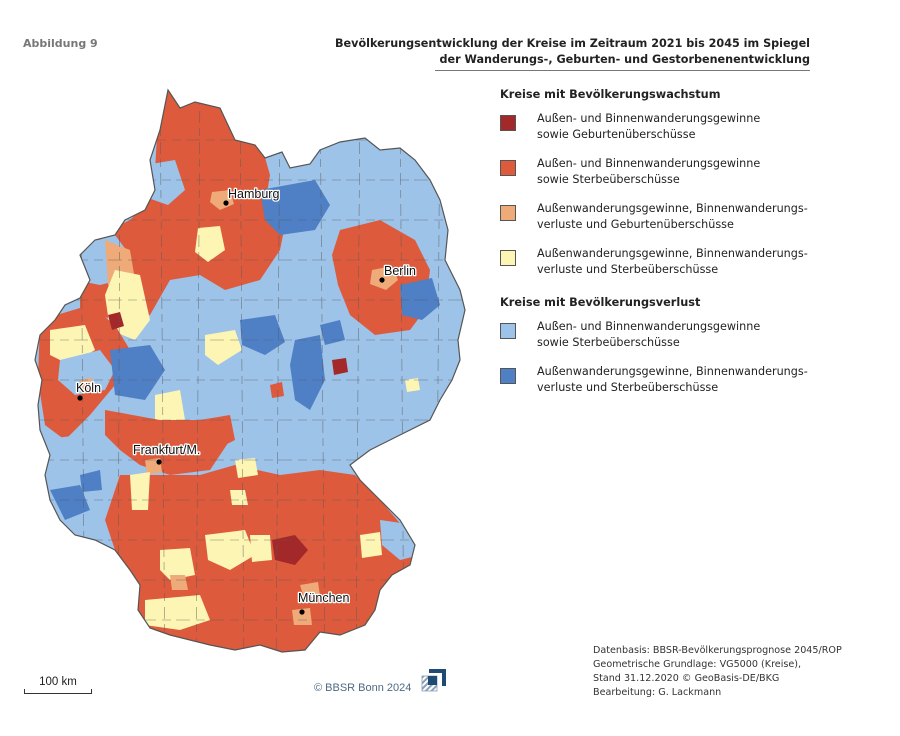 Image resolution: width=900 pixels, height=736 pixels. What do you see at coordinates (60, 43) in the screenshot?
I see `figure-label: Abbildung 9` at bounding box center [60, 43].